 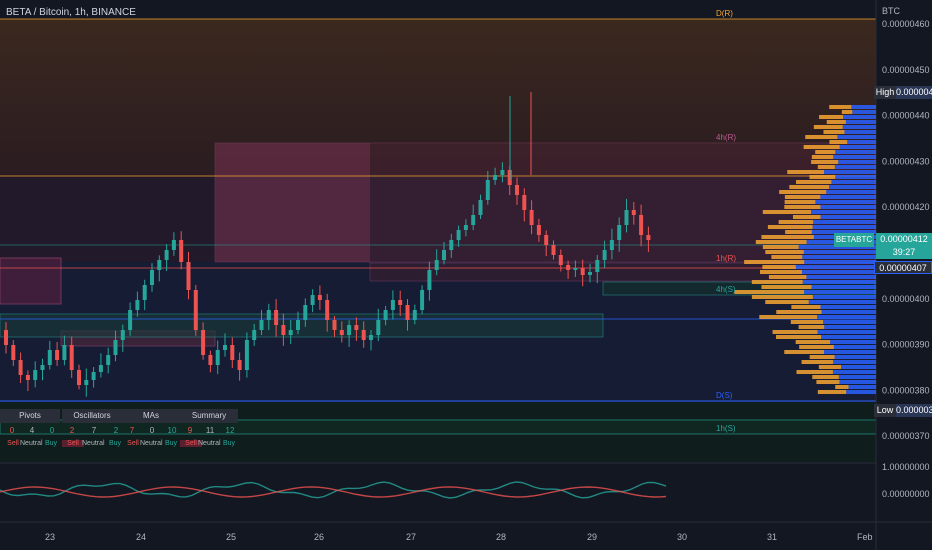 I want to click on buy-count: 2, so click(x=116, y=430).